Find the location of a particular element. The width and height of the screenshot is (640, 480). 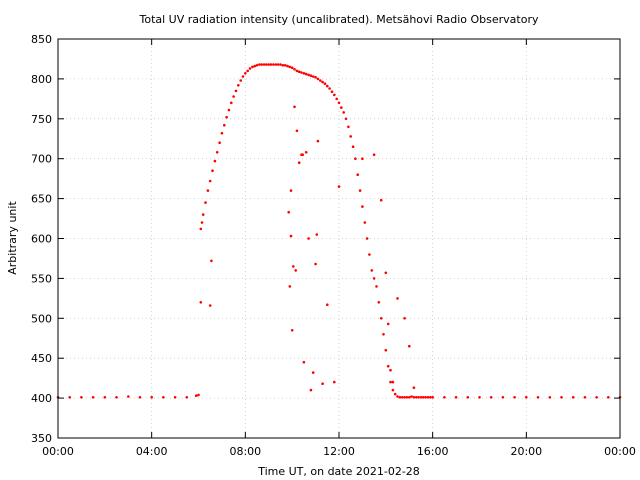

y-tick-label: 500 is located at coordinates (41, 318).